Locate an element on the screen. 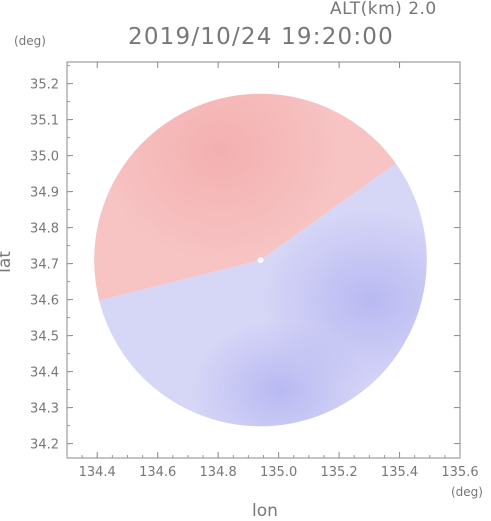  y-tick-label: 35.1 is located at coordinates (44, 121).